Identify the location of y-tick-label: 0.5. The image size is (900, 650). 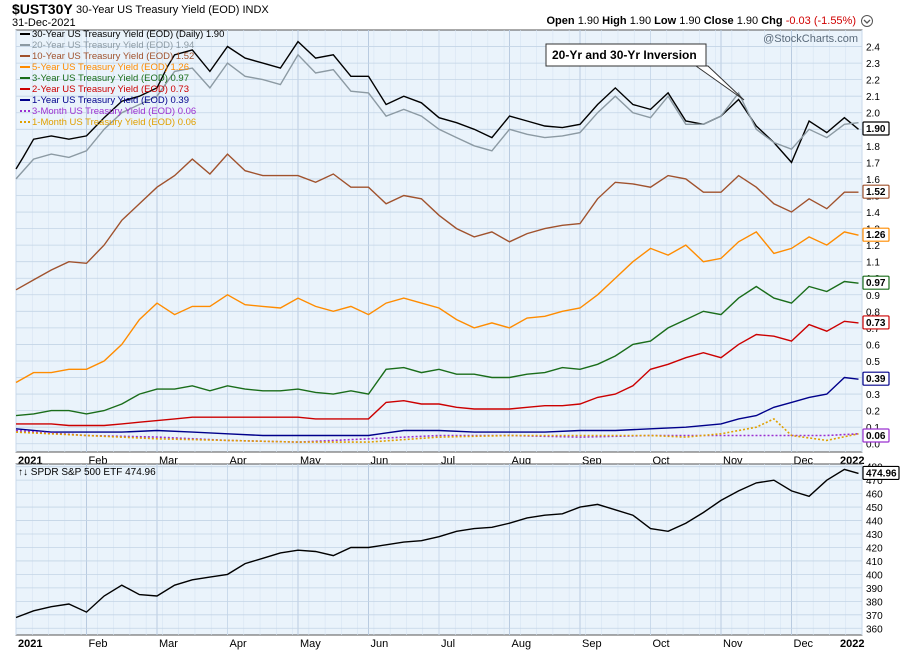
(873, 362).